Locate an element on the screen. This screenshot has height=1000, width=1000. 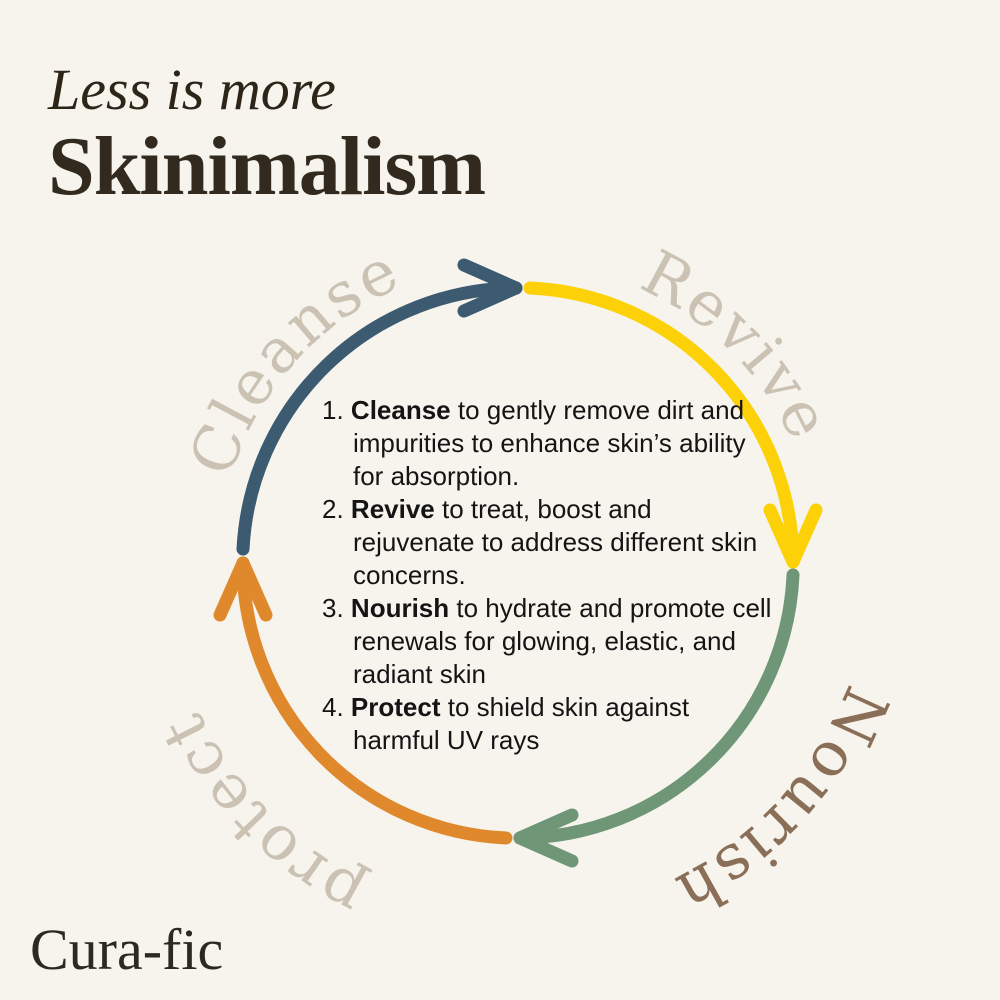
cleanse-arrow-icon is located at coordinates (379, 407).